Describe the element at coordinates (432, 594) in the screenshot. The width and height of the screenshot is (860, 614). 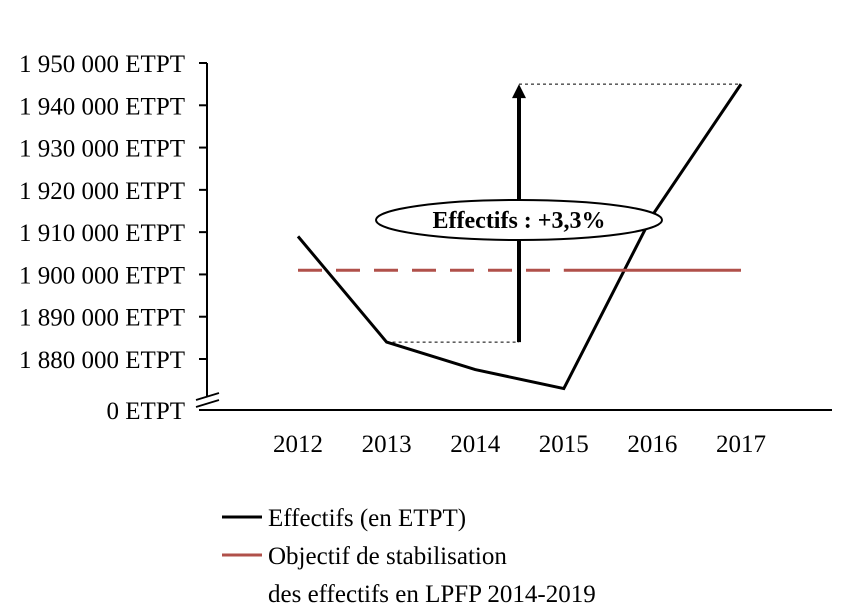
I see `legend-label: des effectifs en LPFP 2014-2019` at that location.